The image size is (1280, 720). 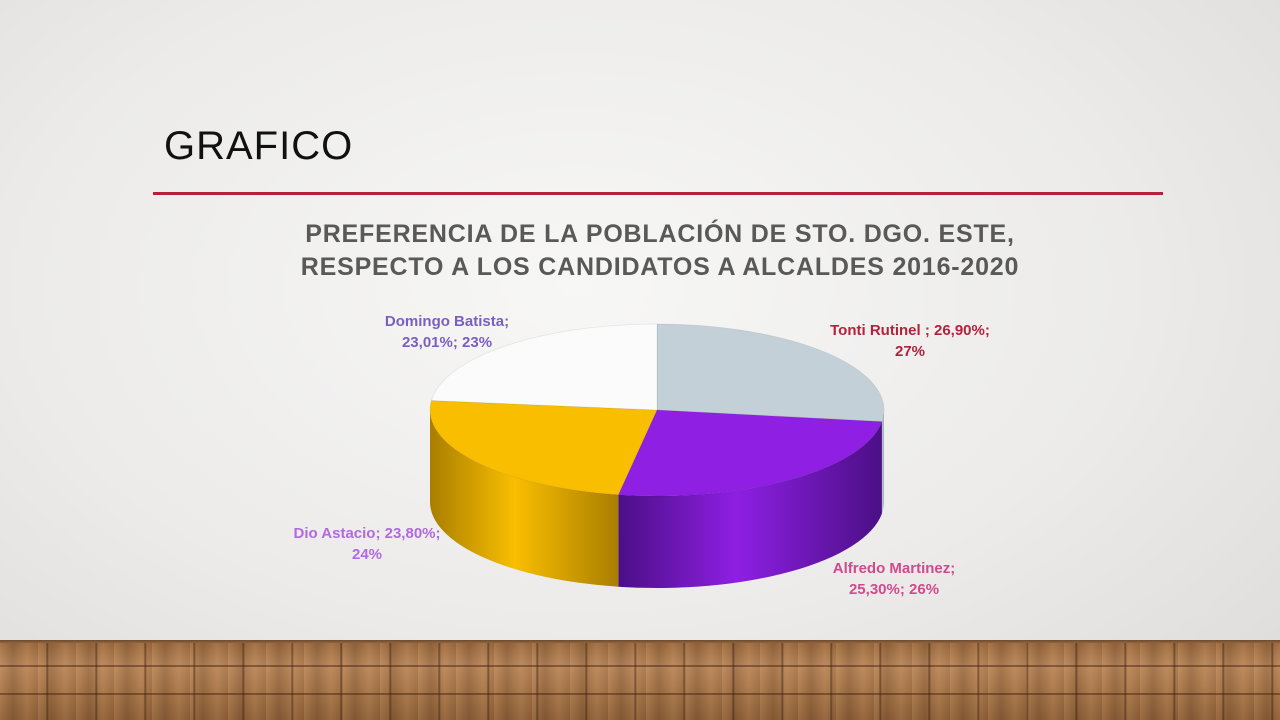 What do you see at coordinates (447, 332) in the screenshot?
I see `slice-label-domingo-batista: Domingo Batista; 23,01%; 23%` at bounding box center [447, 332].